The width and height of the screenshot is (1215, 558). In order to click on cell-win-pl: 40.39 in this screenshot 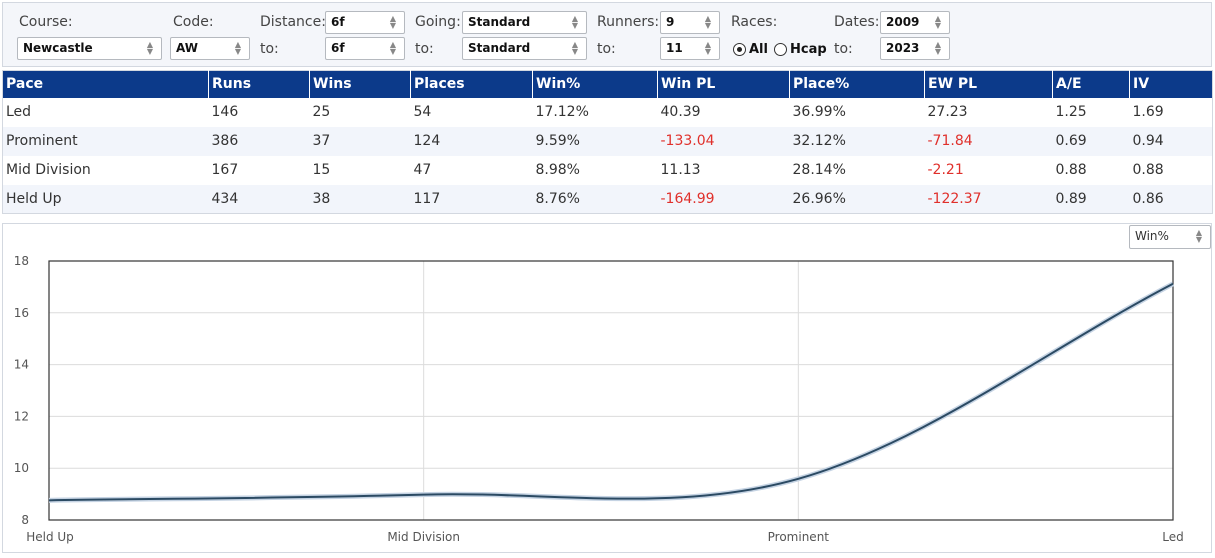, I will do `click(680, 112)`.